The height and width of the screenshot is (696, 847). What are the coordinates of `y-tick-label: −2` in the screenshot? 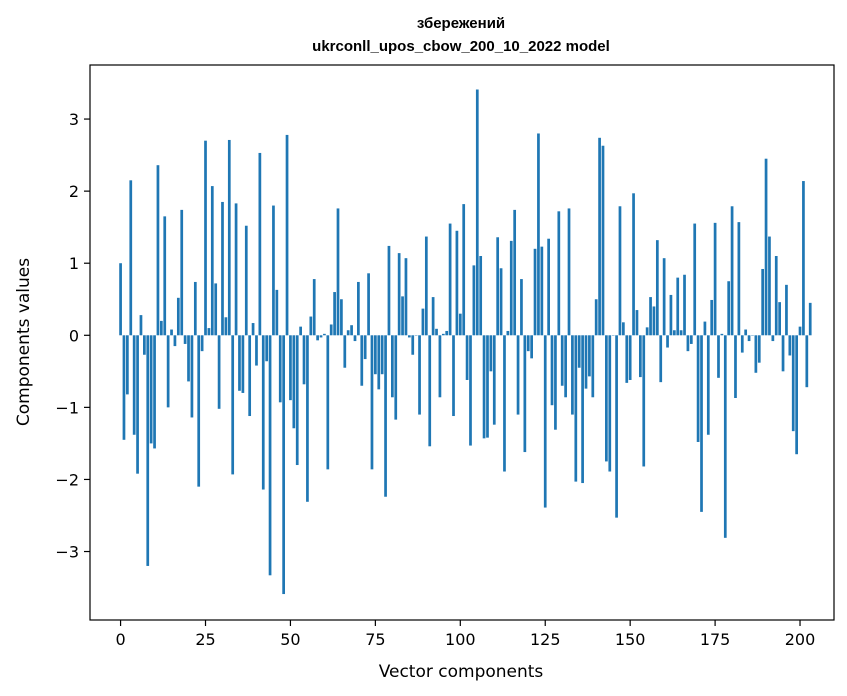 It's located at (67, 479).